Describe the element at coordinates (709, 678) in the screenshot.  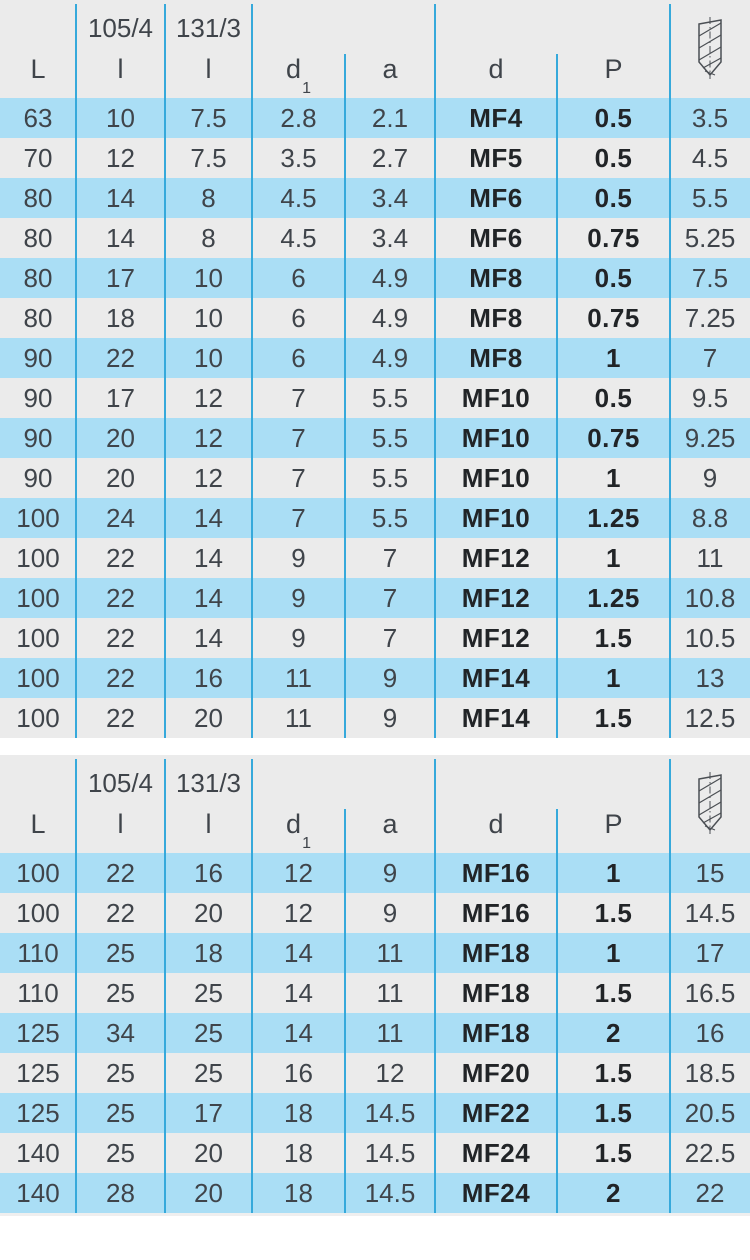
I see `cell-drill-dia: 13` at that location.